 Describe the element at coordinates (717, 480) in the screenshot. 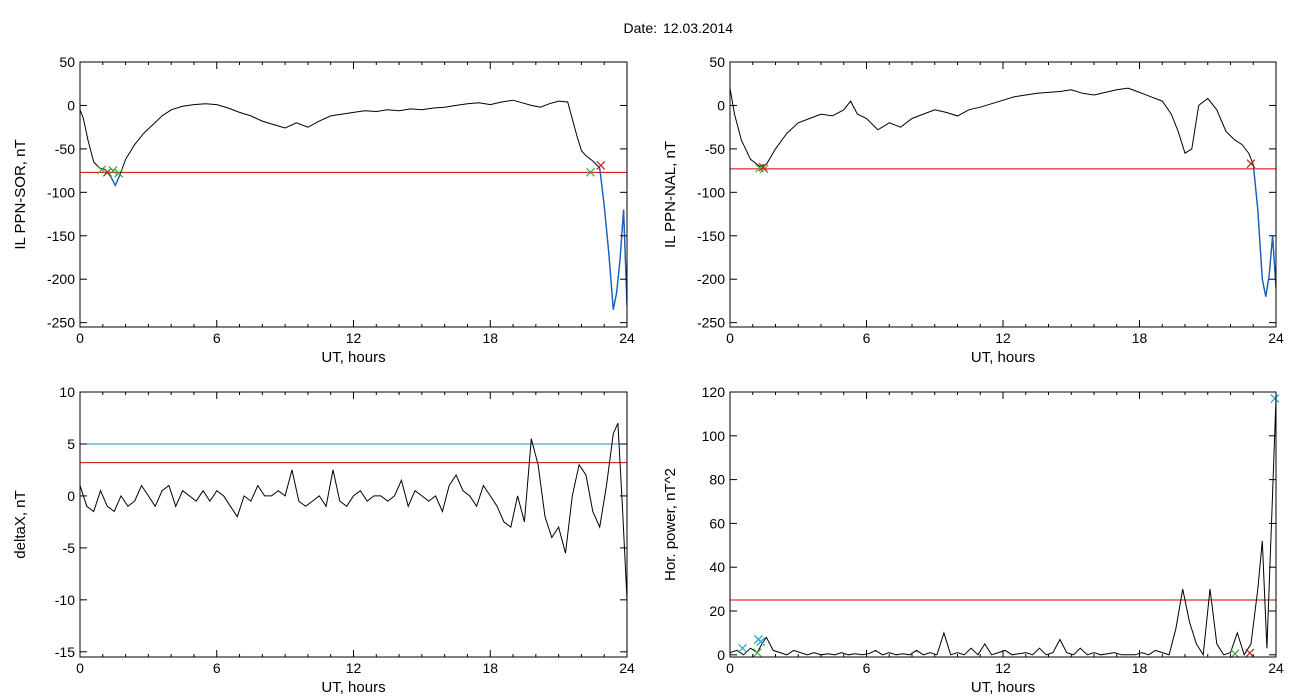

I see `y-tick-label: 80` at that location.